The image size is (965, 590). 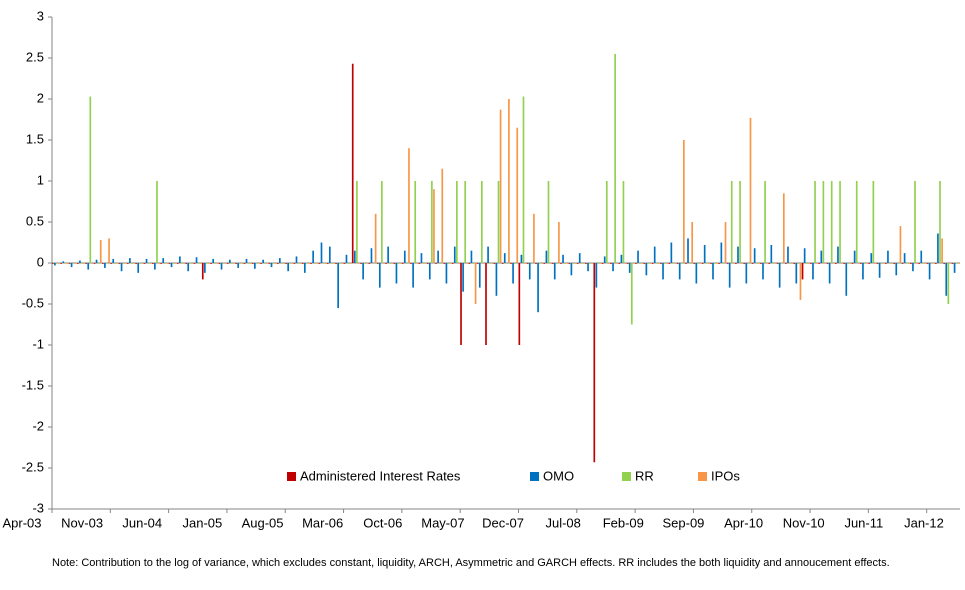 I want to click on x-tick-label: Dec-07, so click(x=503, y=522).